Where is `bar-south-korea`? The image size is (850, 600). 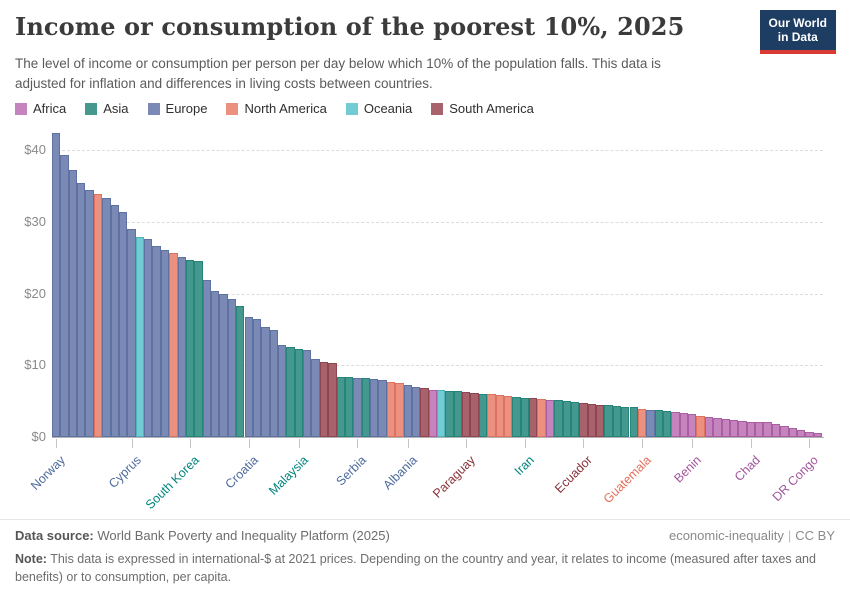
bar-south-korea is located at coordinates (190, 348).